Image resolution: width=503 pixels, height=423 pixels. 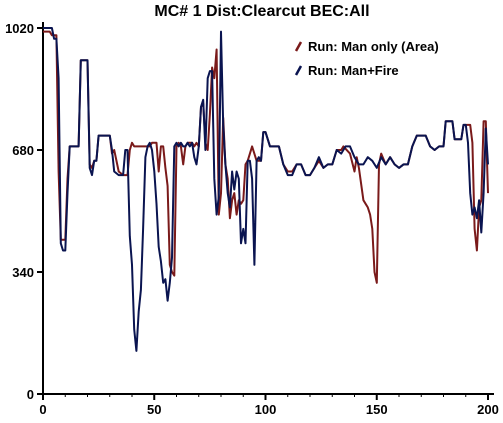 I want to click on x-tick-label: 200, so click(x=488, y=409).